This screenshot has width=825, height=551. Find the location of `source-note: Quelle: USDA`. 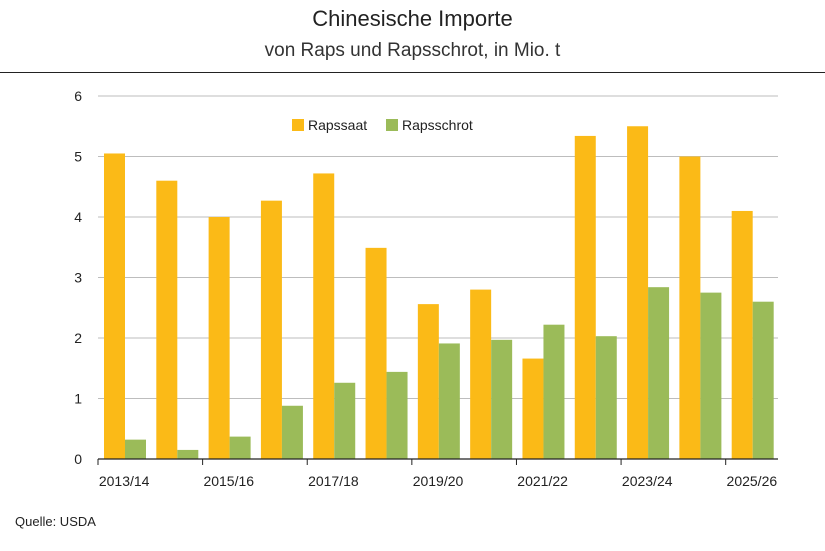

source-note: Quelle: USDA is located at coordinates (55, 521).